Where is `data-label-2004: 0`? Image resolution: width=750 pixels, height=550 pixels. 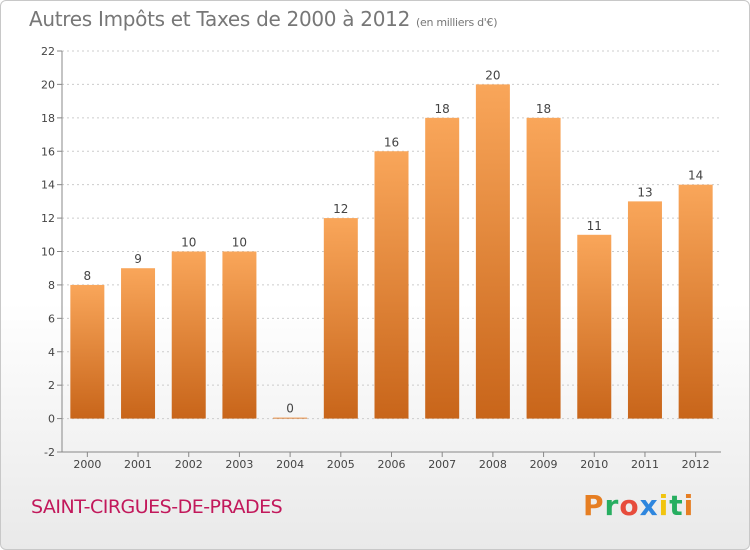 data-label-2004: 0 is located at coordinates (290, 409).